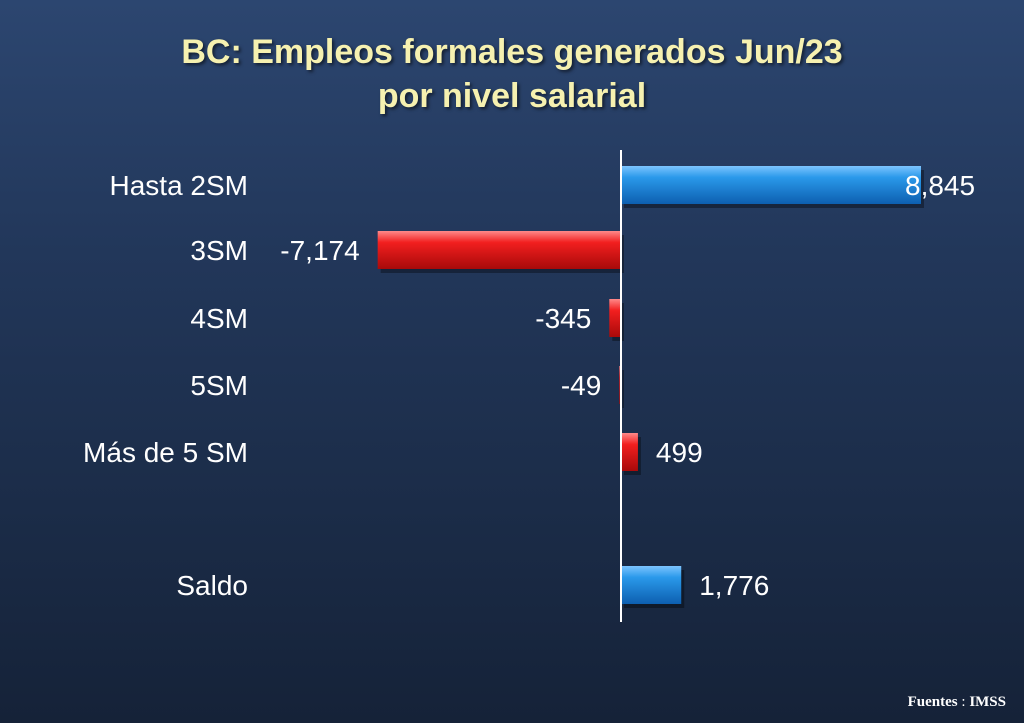 The height and width of the screenshot is (723, 1024). I want to click on category-label: 3SM, so click(219, 250).